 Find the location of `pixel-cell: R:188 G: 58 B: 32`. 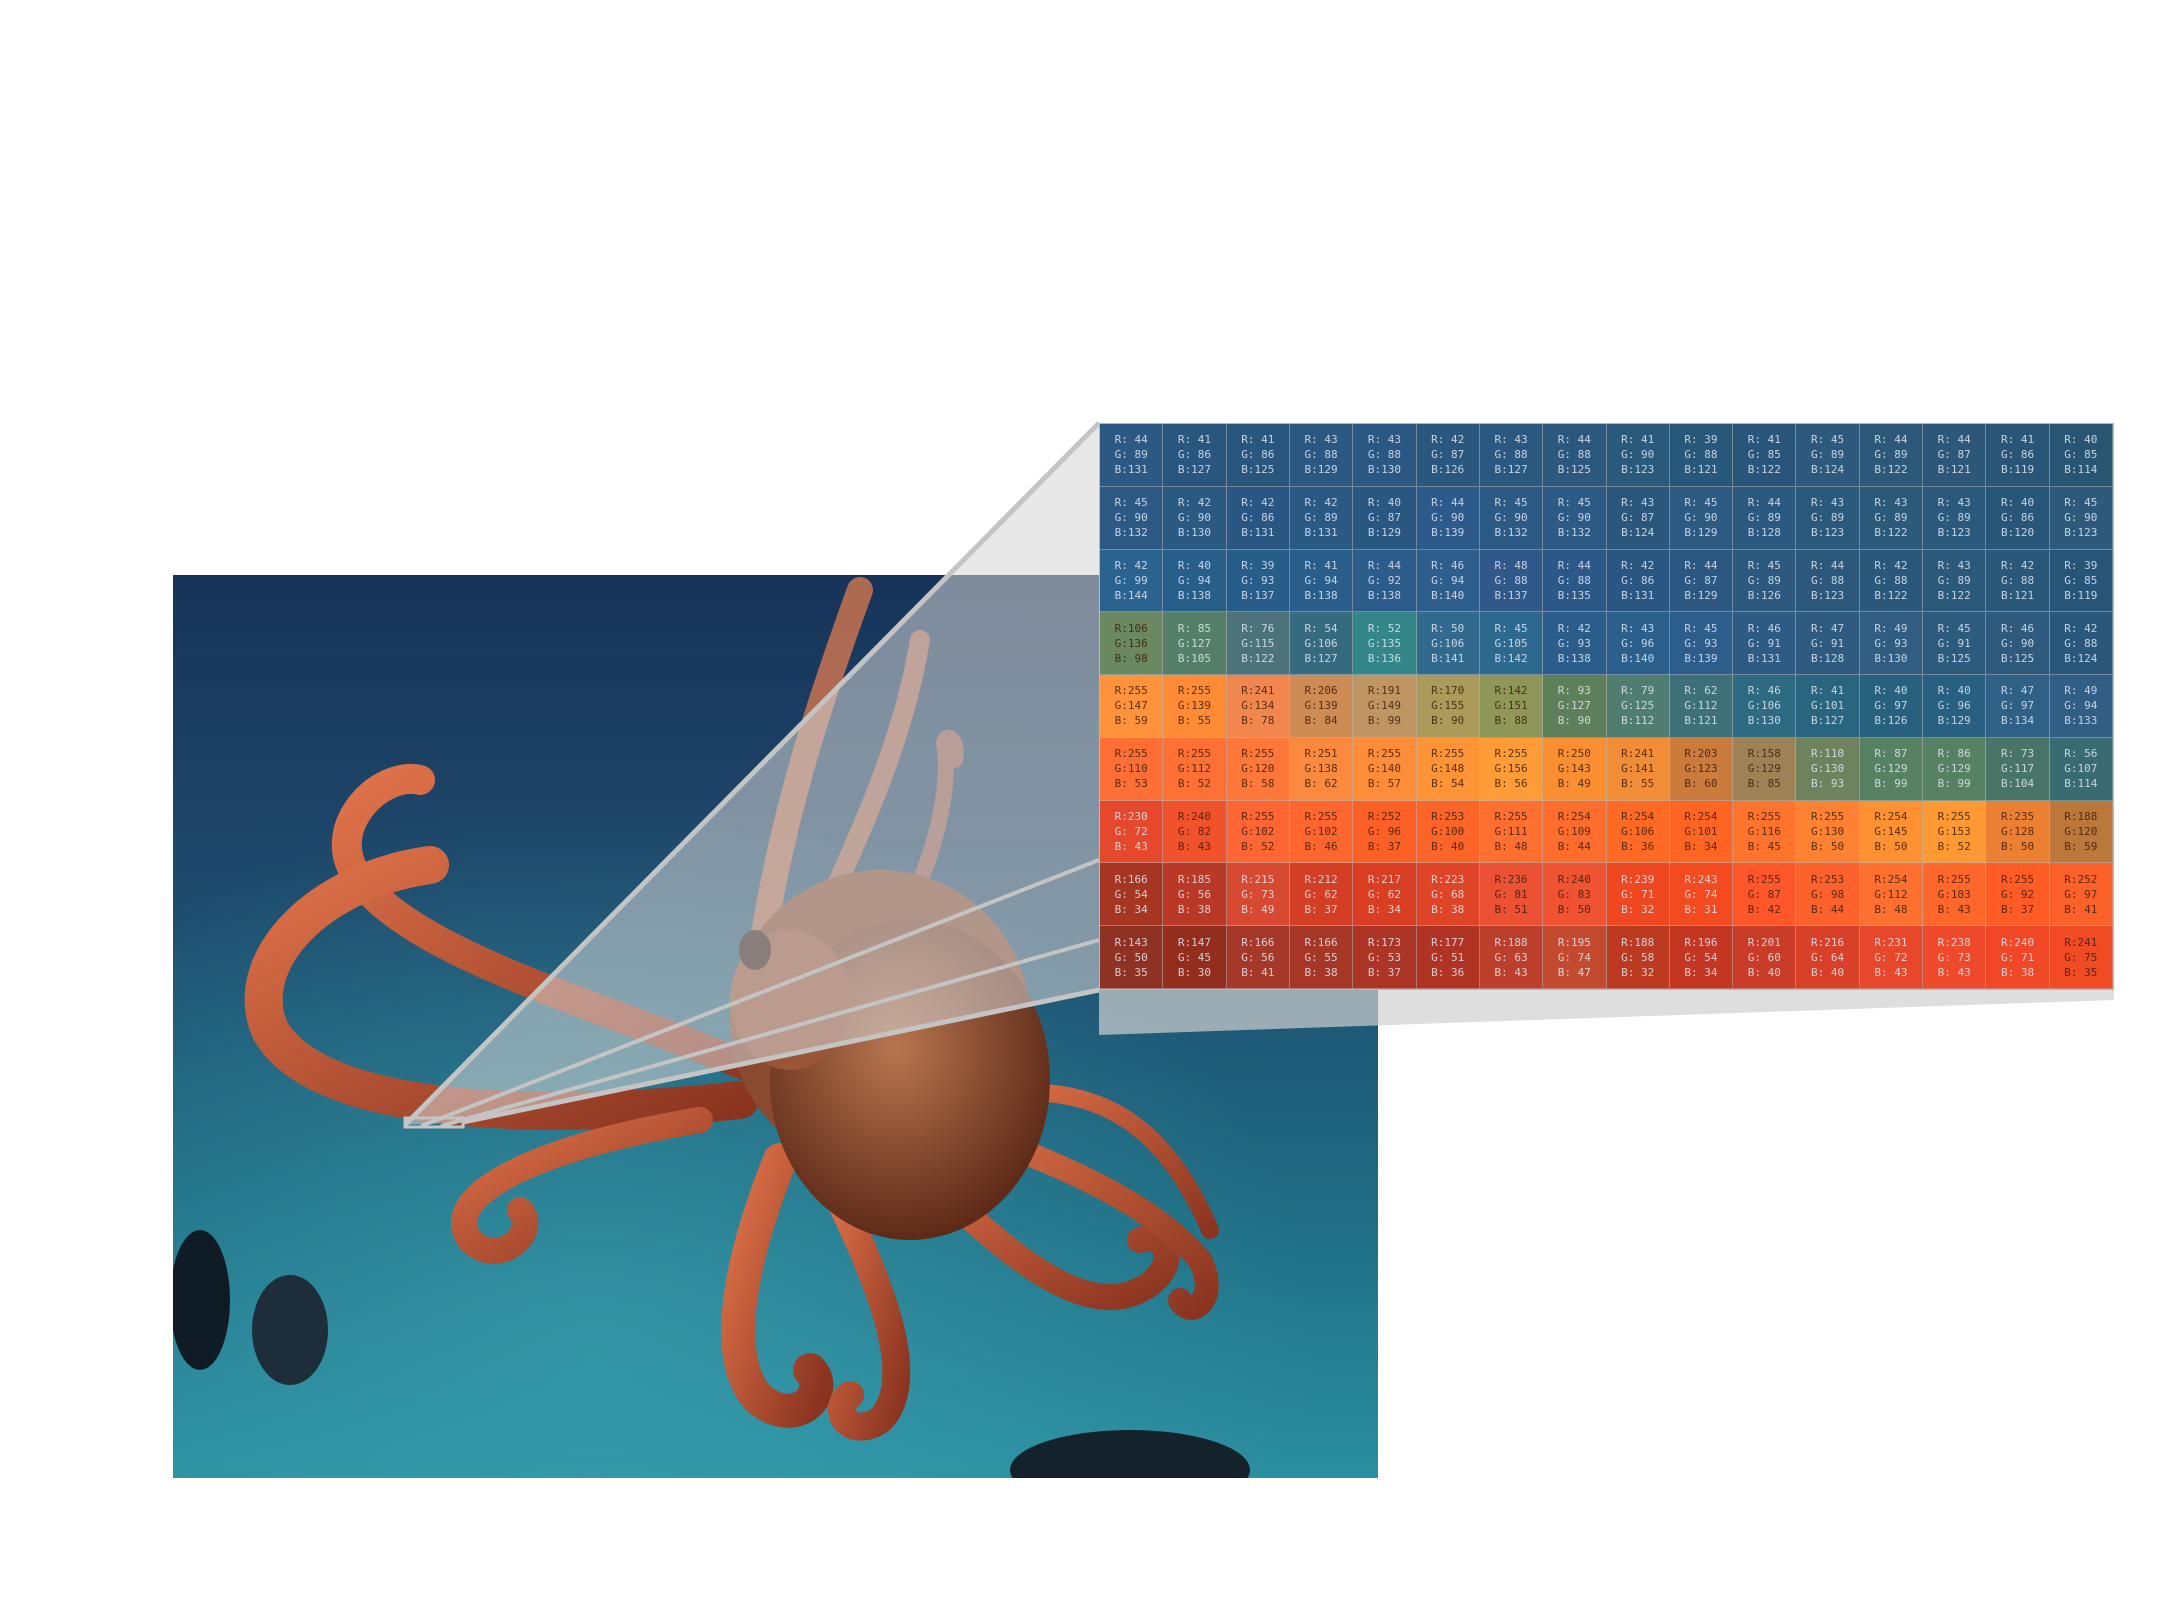

pixel-cell: R:188 G: 58 B: 32 is located at coordinates (1638, 957).